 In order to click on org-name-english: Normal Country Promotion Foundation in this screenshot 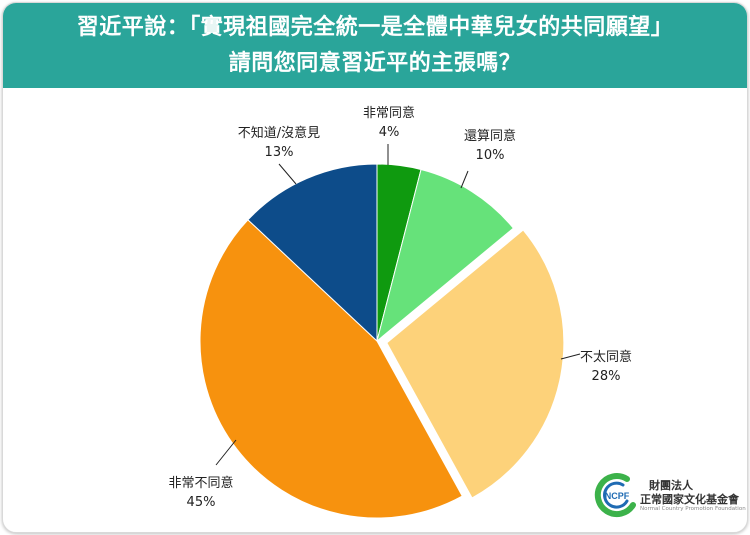, I will do `click(693, 509)`.